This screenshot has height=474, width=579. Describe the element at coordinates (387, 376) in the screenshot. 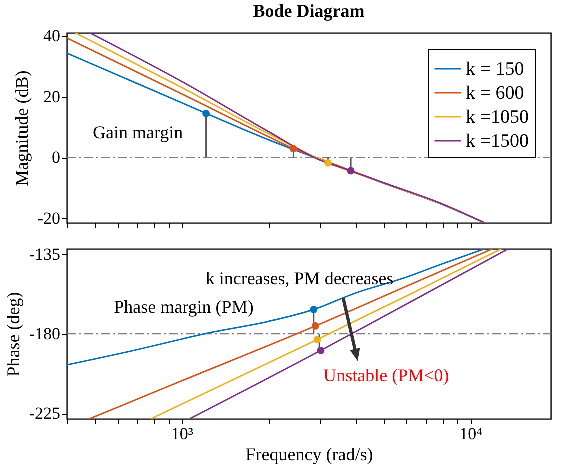

I see `annotation: Unstable (PM<0)` at that location.